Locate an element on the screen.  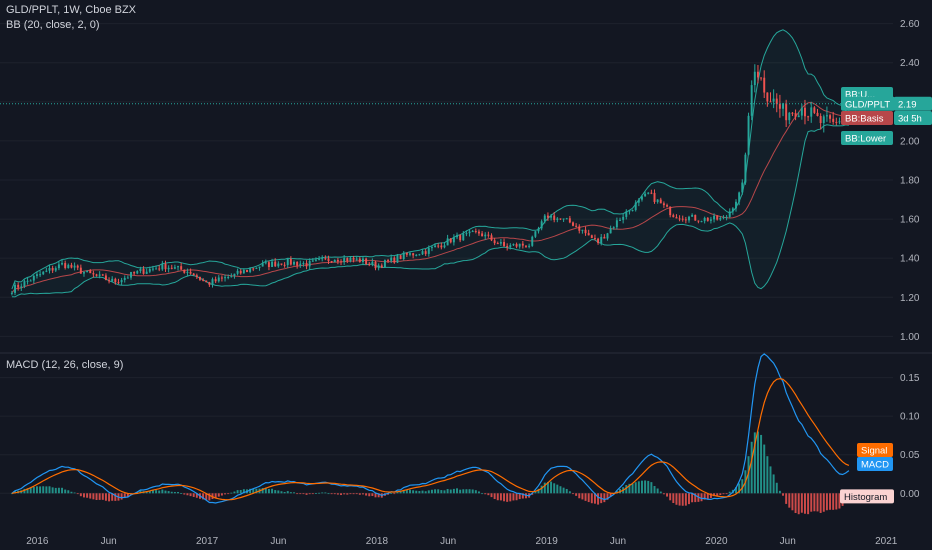
macd-legend: MACD (12, 26, close, 9) is located at coordinates (65, 365).